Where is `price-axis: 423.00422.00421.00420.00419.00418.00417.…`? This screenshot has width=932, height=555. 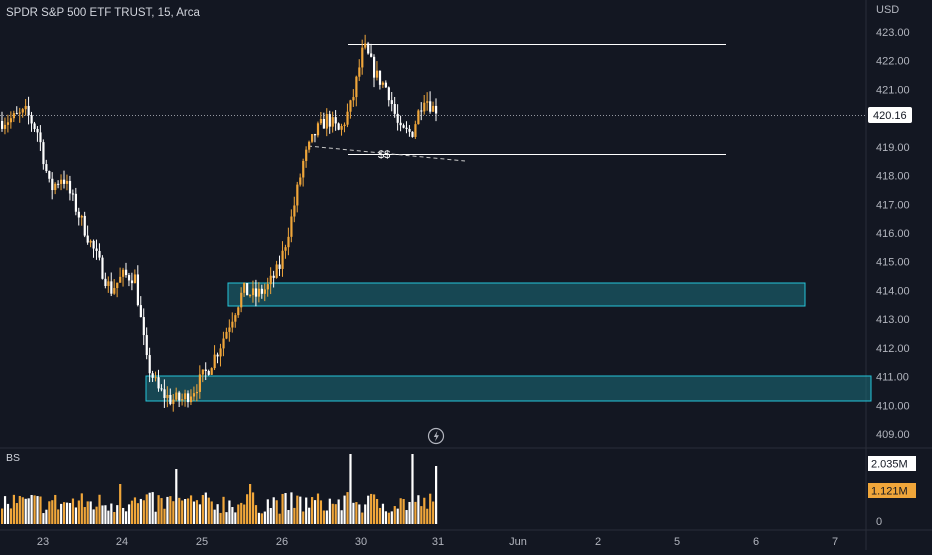 price-axis: 423.00422.00421.00420.00419.00418.00417.… is located at coordinates (893, 234).